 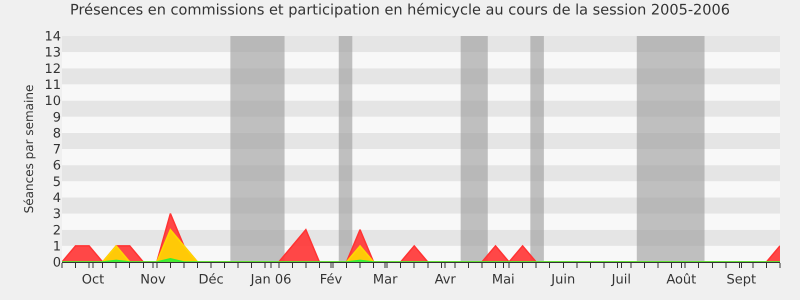 I want to click on y-tick-label: 7, so click(x=56, y=150).